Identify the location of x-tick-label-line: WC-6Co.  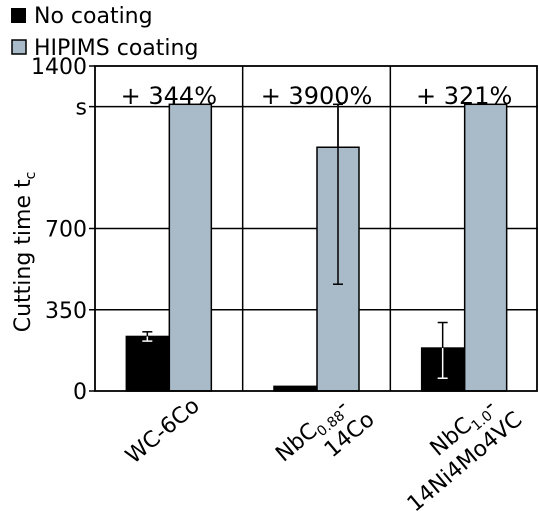
(162, 431).